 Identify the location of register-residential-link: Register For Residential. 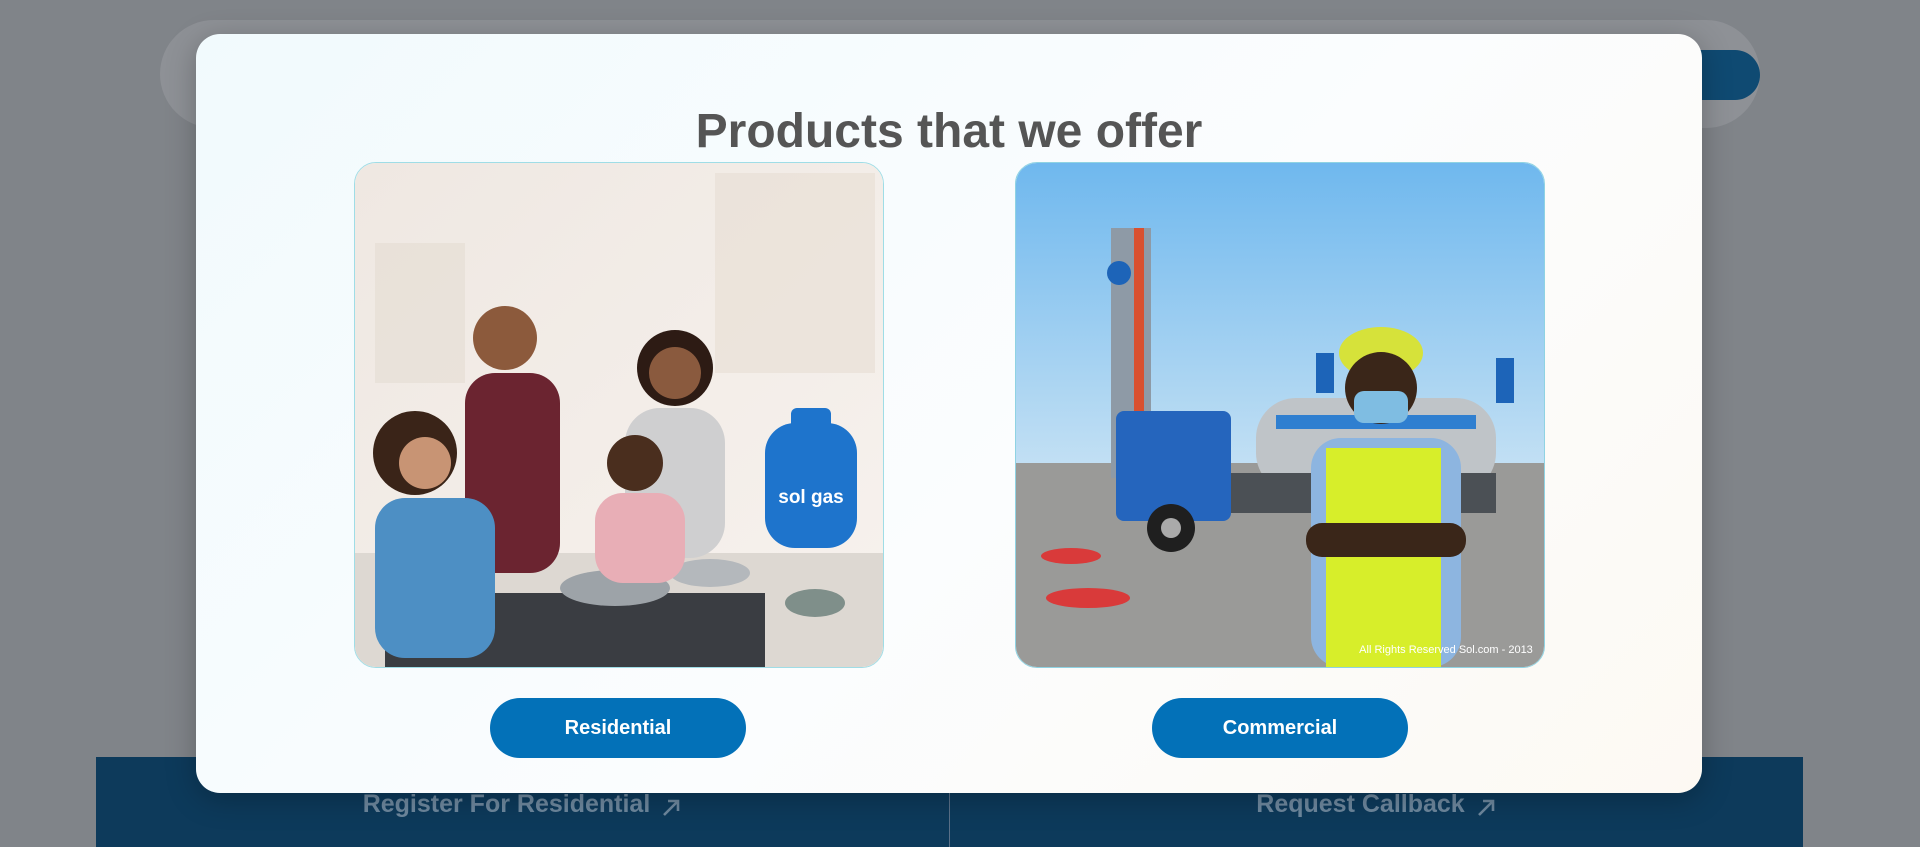
(522, 802).